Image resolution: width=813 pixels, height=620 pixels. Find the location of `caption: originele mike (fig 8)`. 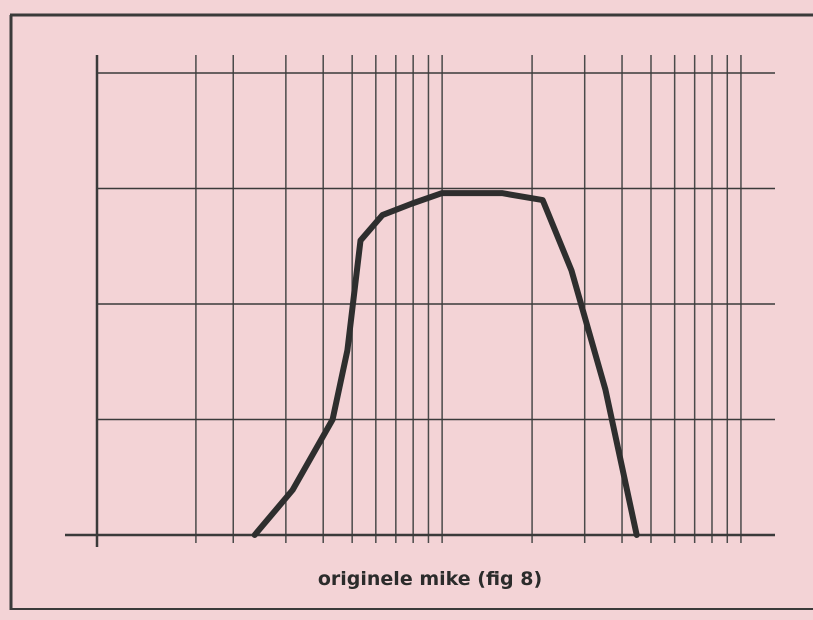

caption: originele mike (fig 8) is located at coordinates (430, 579).